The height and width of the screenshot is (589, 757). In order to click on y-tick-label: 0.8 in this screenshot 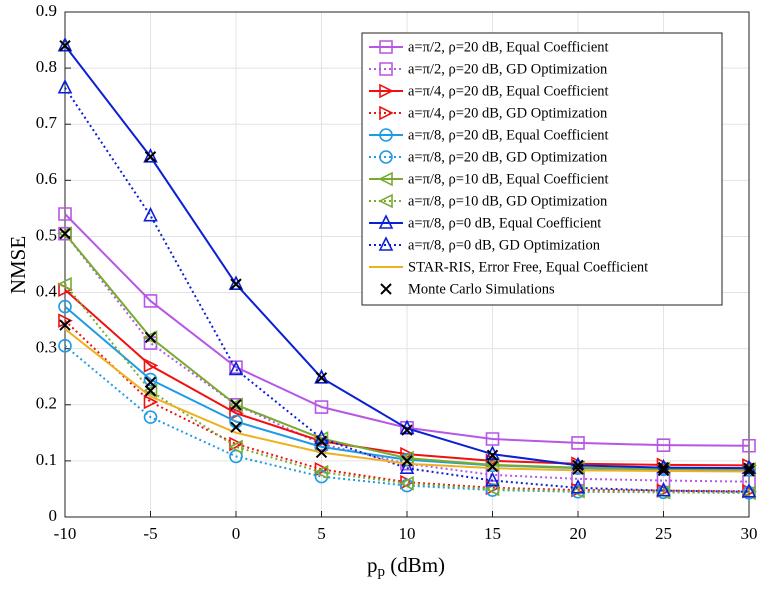, I will do `click(46, 66)`.